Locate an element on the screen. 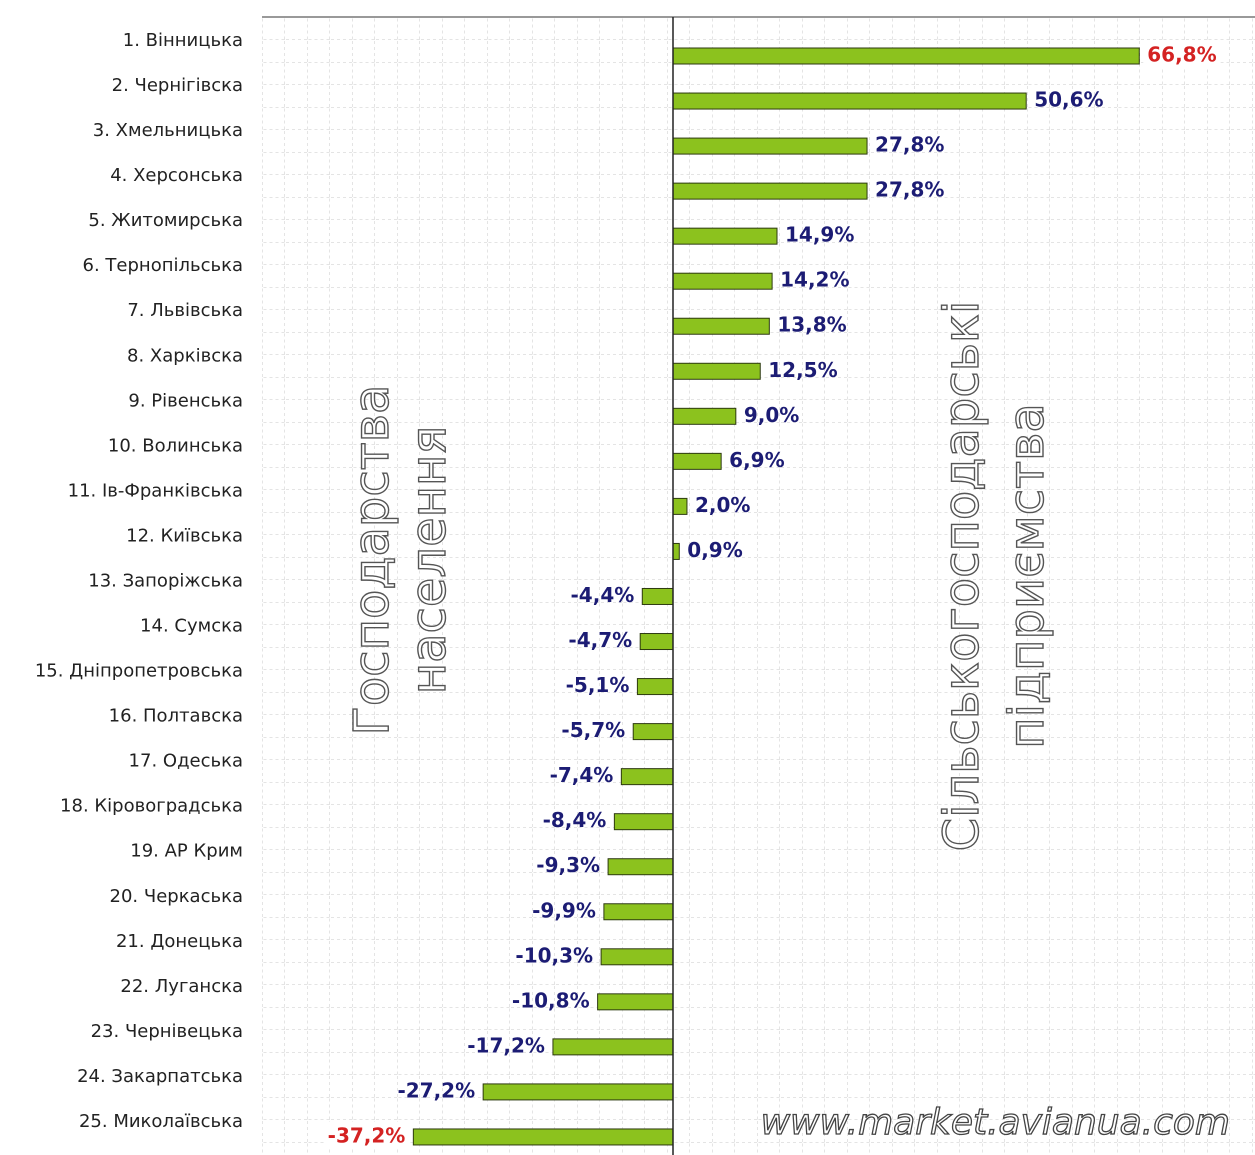 Image resolution: width=1255 pixels, height=1155 pixels. category-label: 19. АР Крим is located at coordinates (186, 851).